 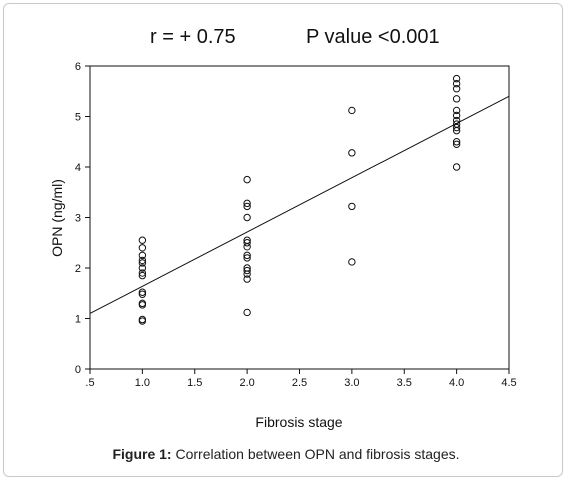 What do you see at coordinates (78, 118) in the screenshot?
I see `y-tick-label: 5` at bounding box center [78, 118].